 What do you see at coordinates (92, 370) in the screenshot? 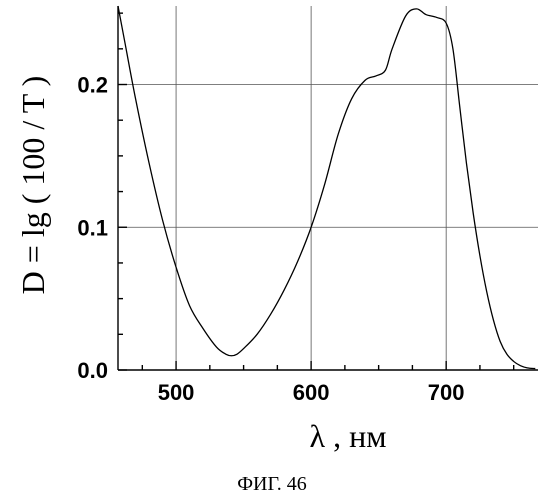
I see `y-tick-label-0: 0.0` at bounding box center [92, 370].